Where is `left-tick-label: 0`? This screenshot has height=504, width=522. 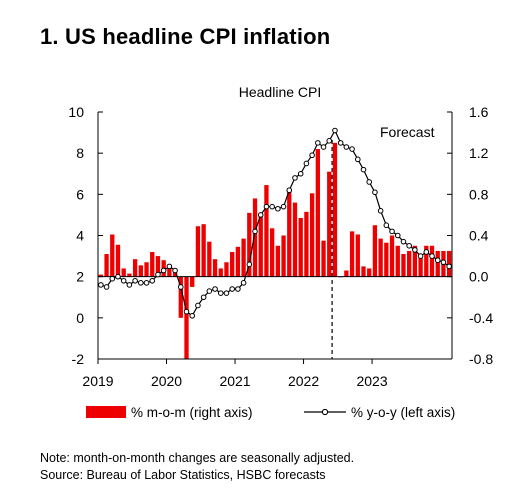 left-tick-label: 0 is located at coordinates (80, 318).